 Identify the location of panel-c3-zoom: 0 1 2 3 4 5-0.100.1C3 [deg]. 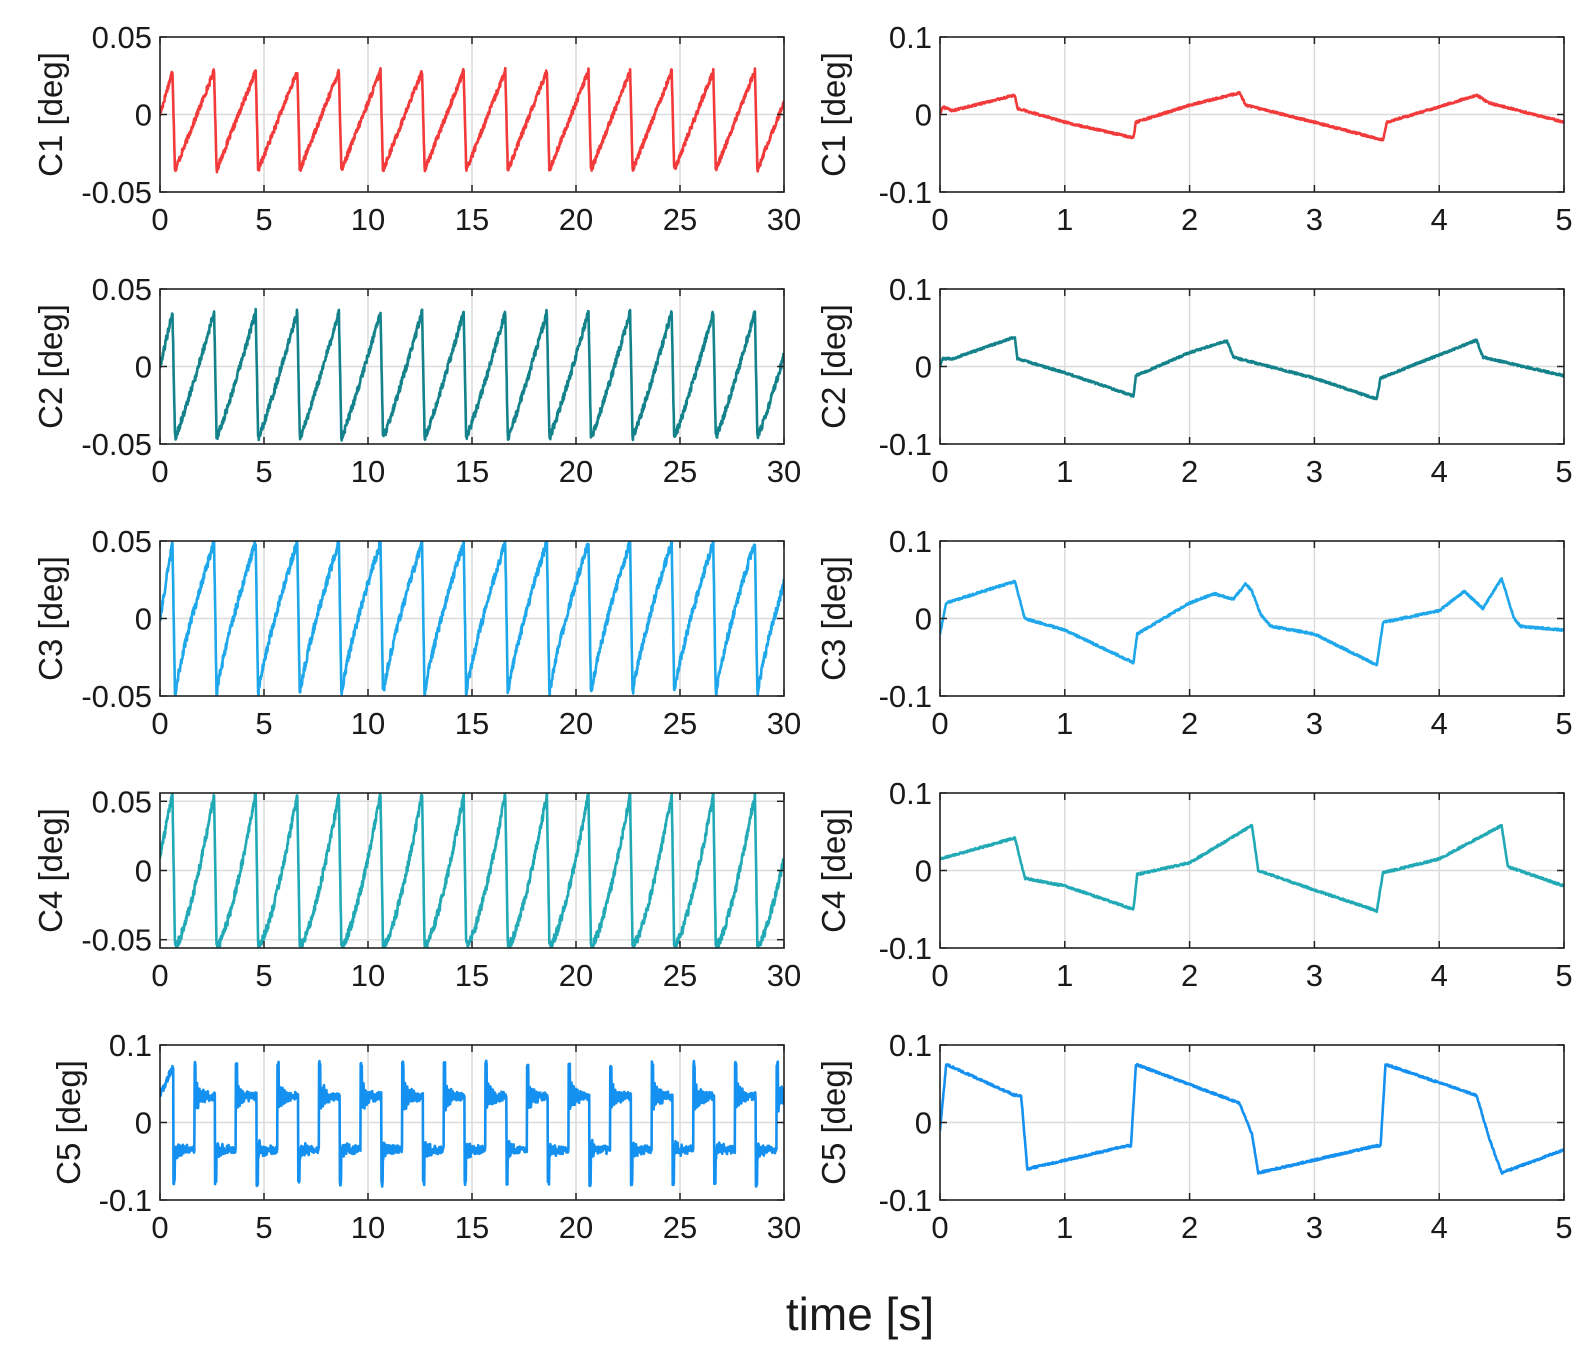
(1194, 632).